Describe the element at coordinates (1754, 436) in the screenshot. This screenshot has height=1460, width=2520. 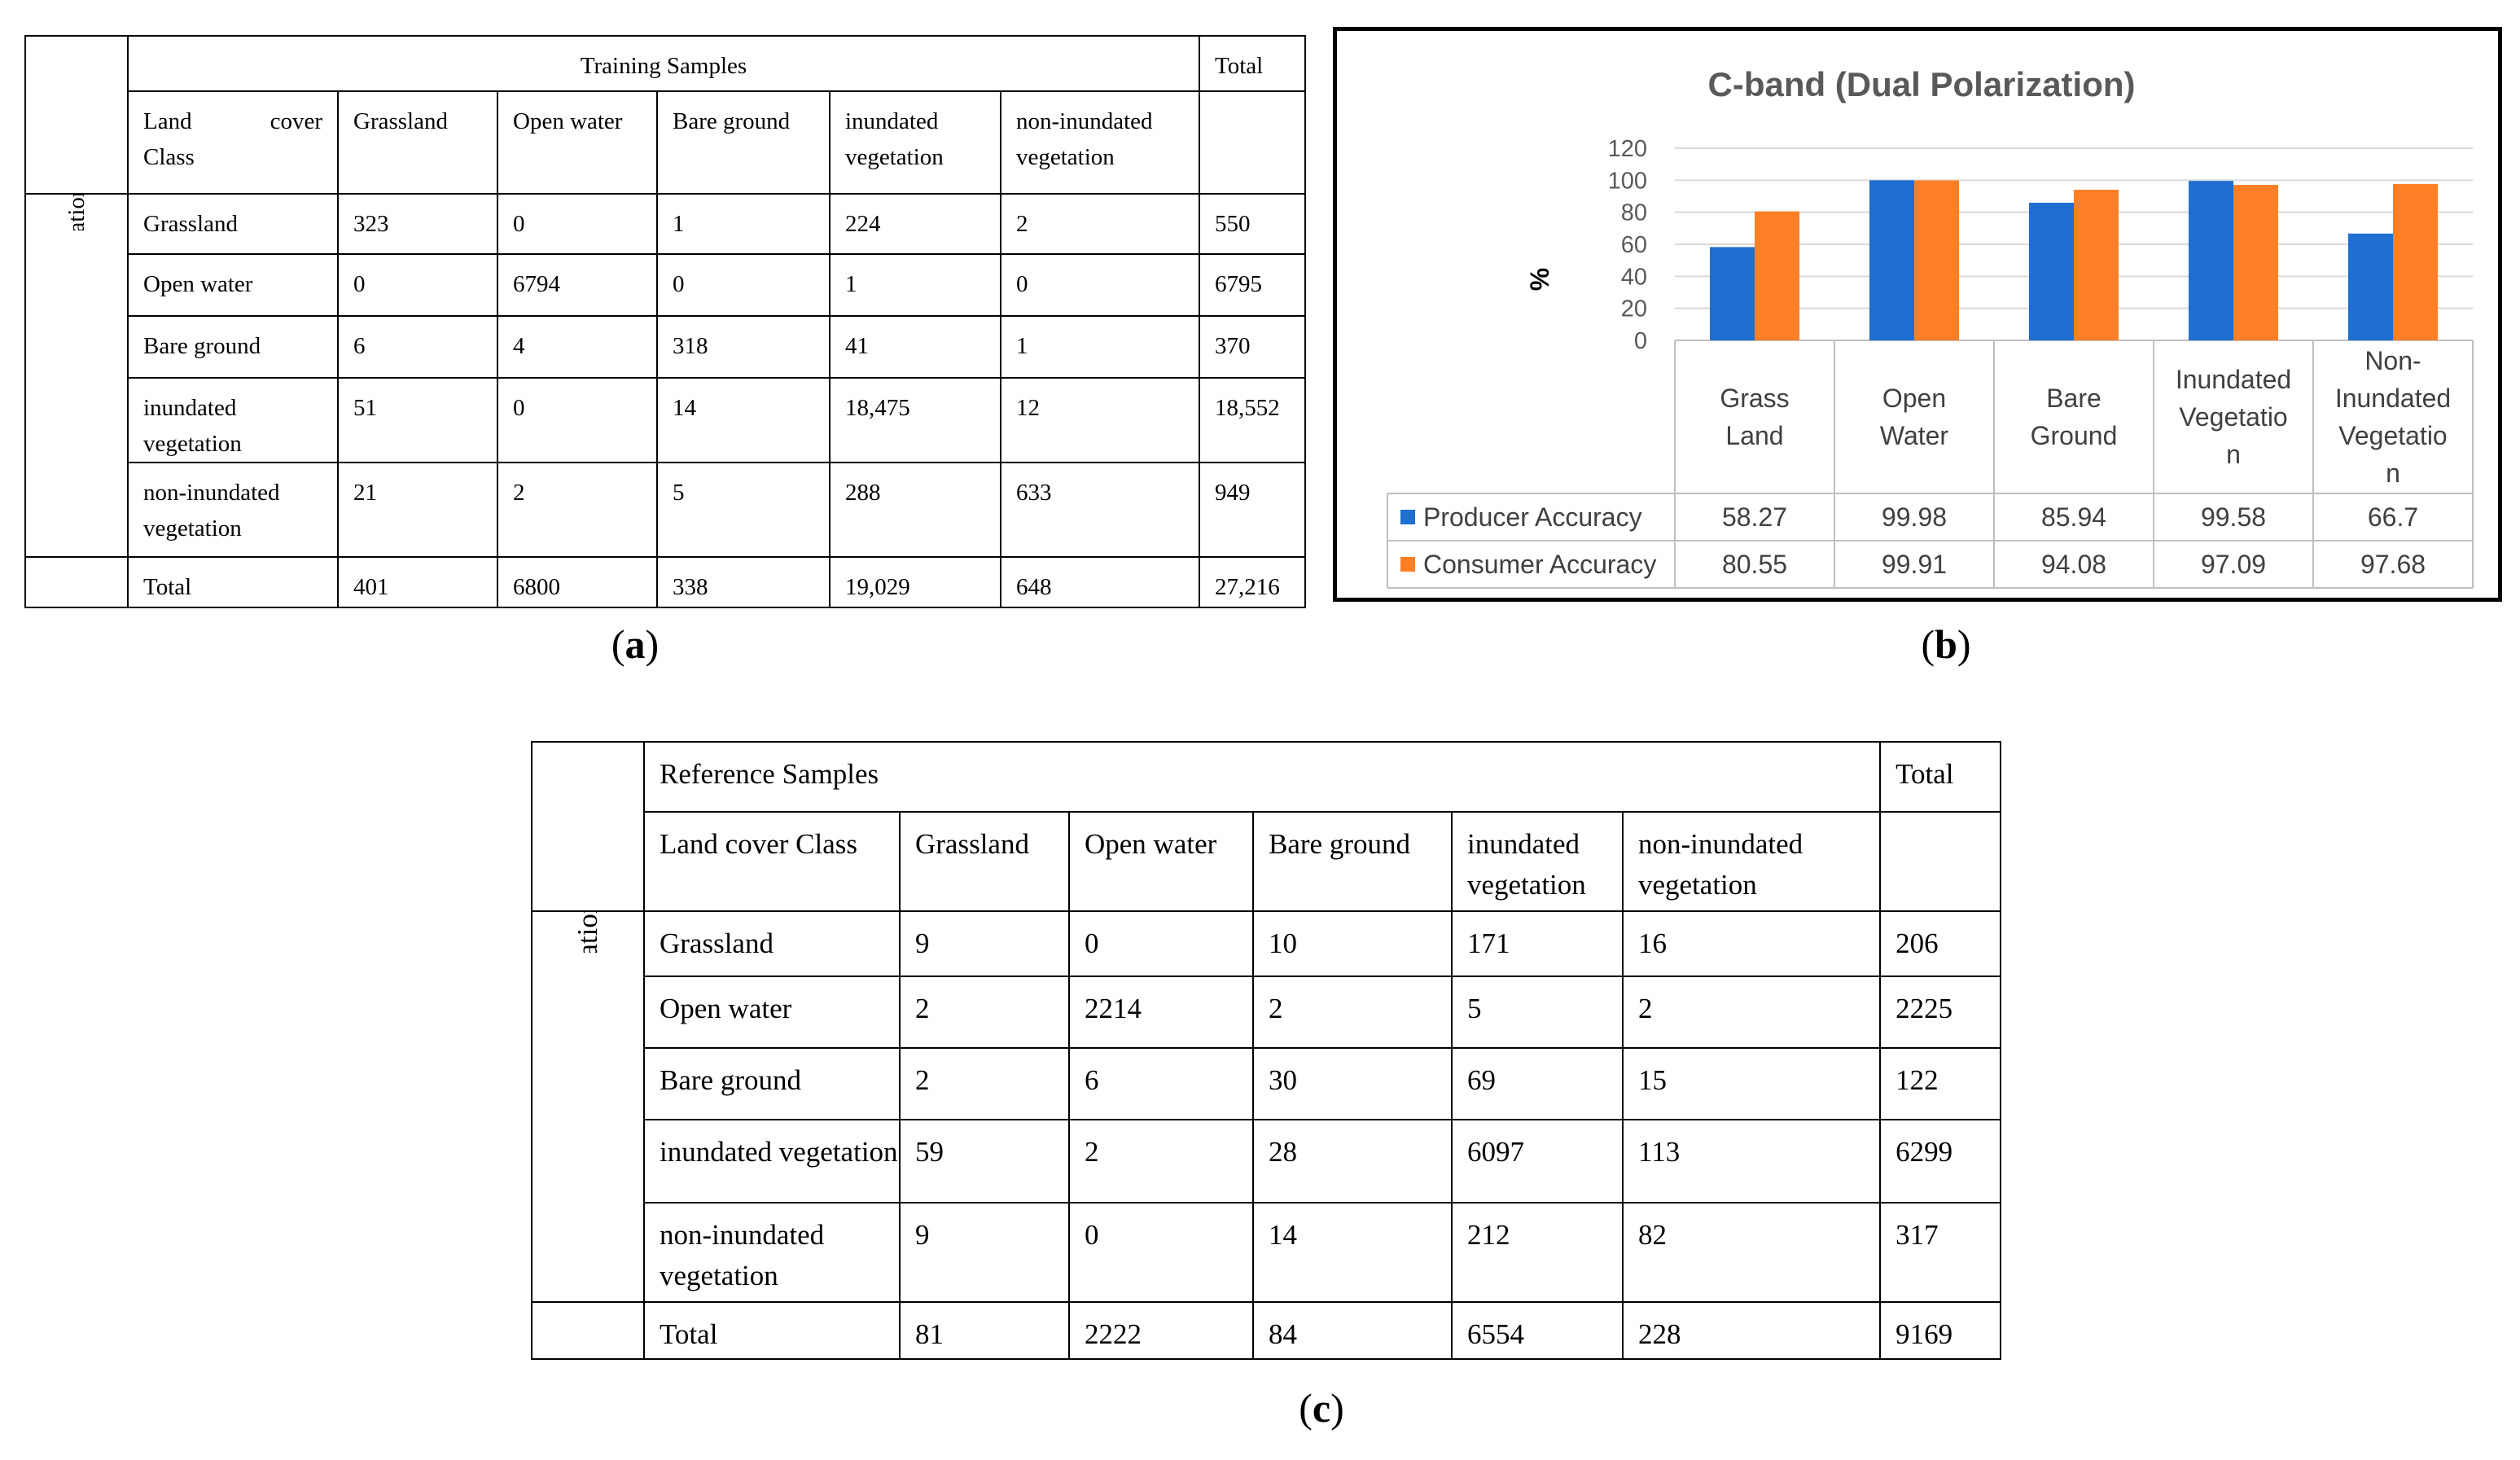
I see `category-label: Land` at that location.